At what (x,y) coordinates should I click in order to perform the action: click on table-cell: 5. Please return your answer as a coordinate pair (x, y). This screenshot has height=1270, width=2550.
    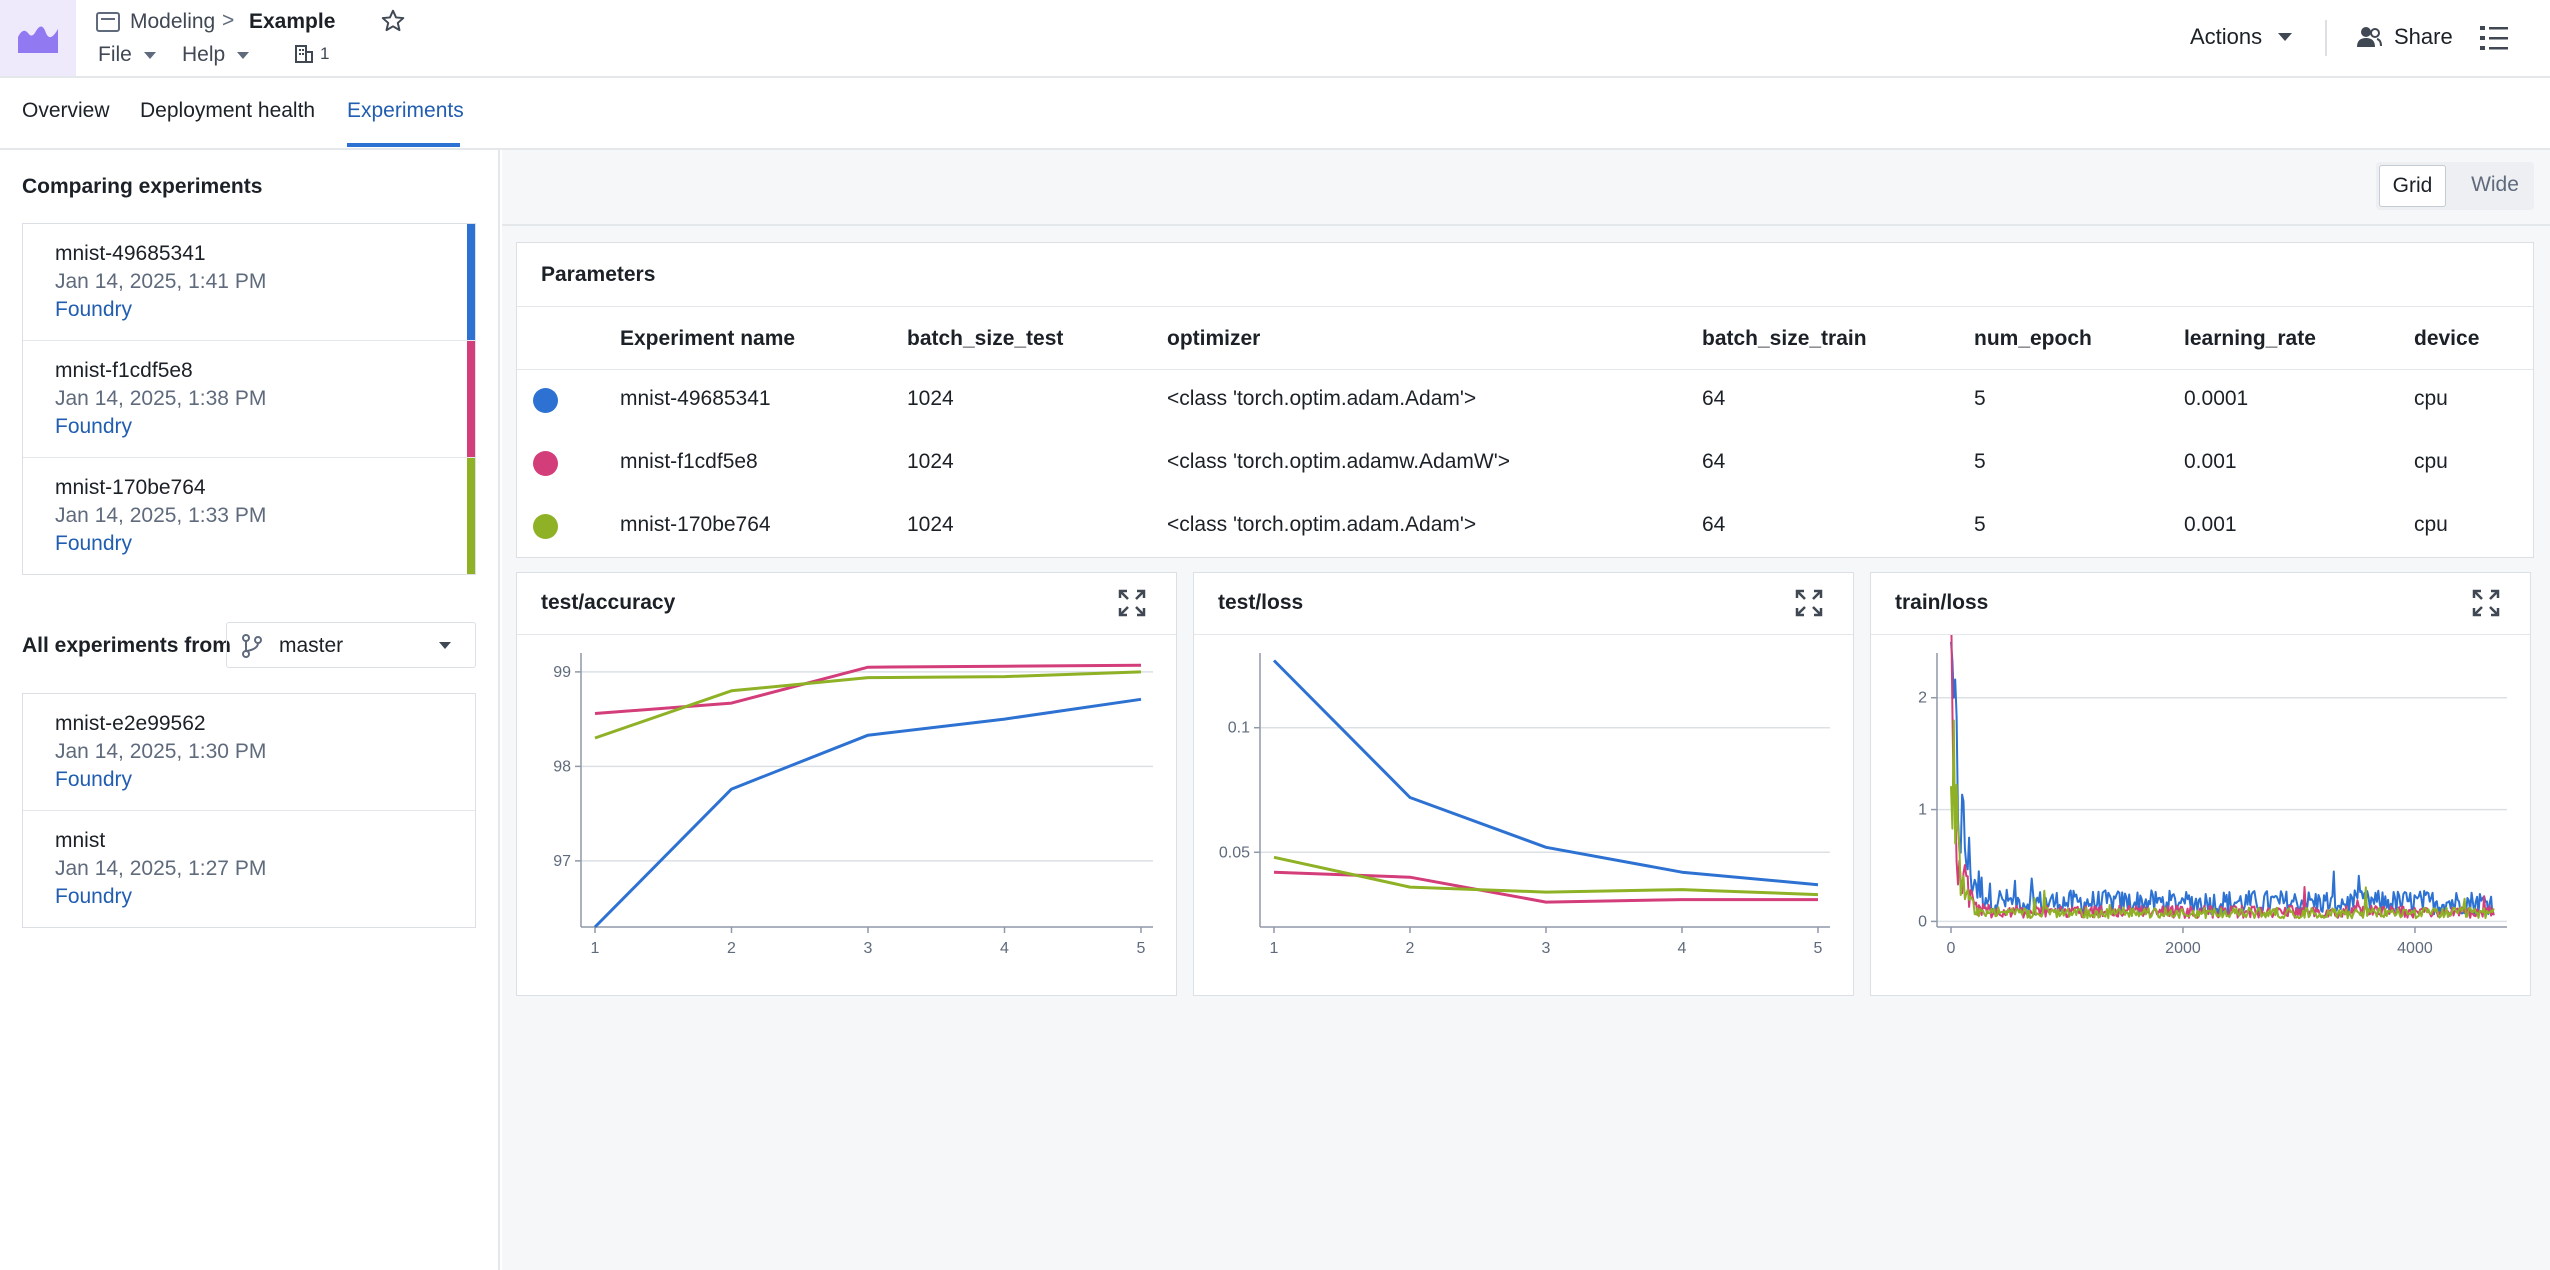
    Looking at the image, I should click on (1980, 398).